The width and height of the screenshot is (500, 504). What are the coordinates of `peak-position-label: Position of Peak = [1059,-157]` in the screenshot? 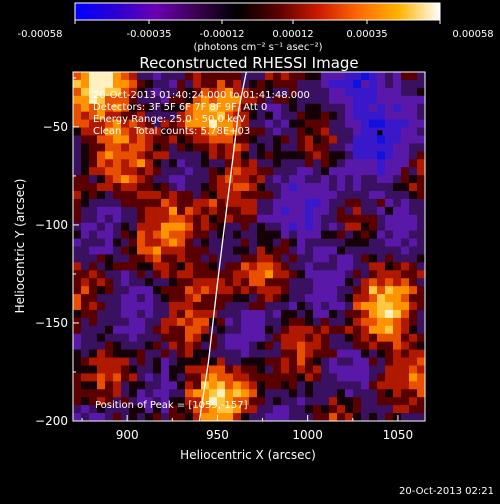 It's located at (171, 405).